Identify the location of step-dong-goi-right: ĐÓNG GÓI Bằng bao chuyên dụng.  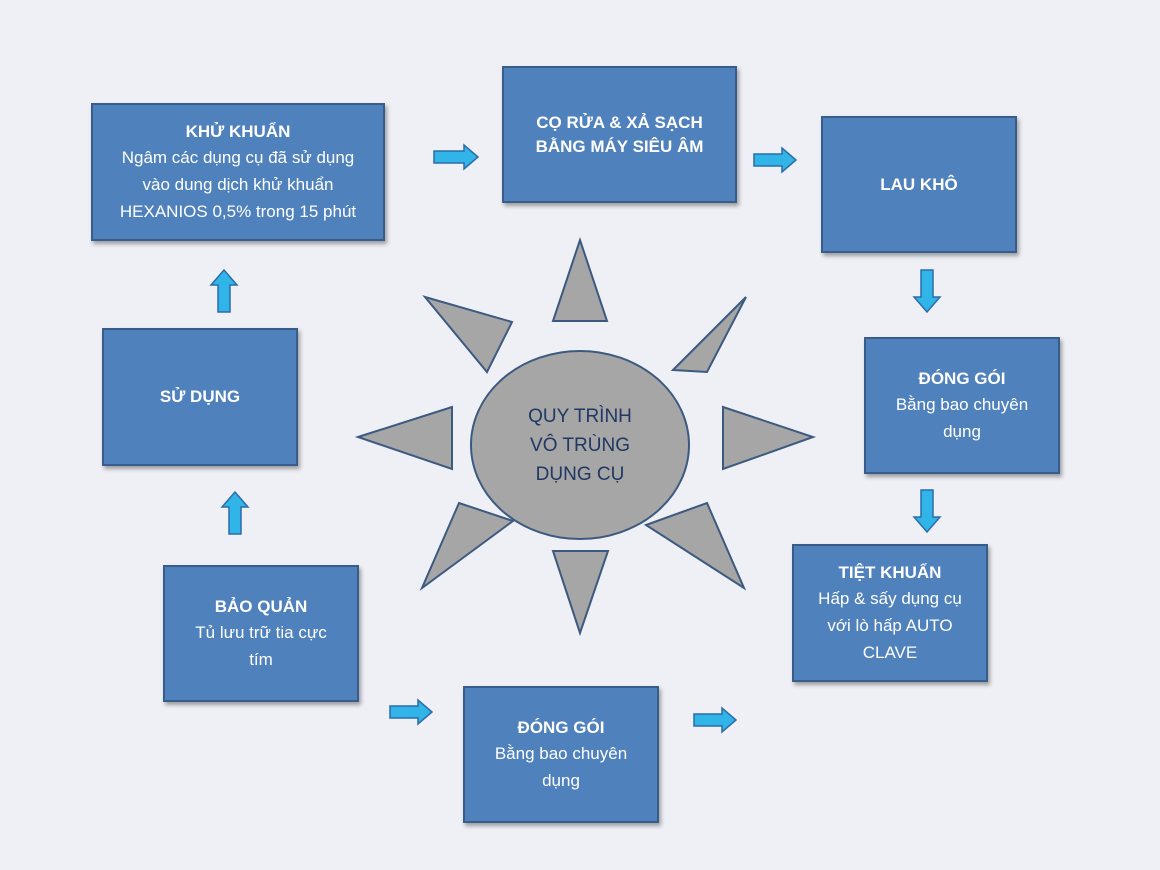
(962, 405).